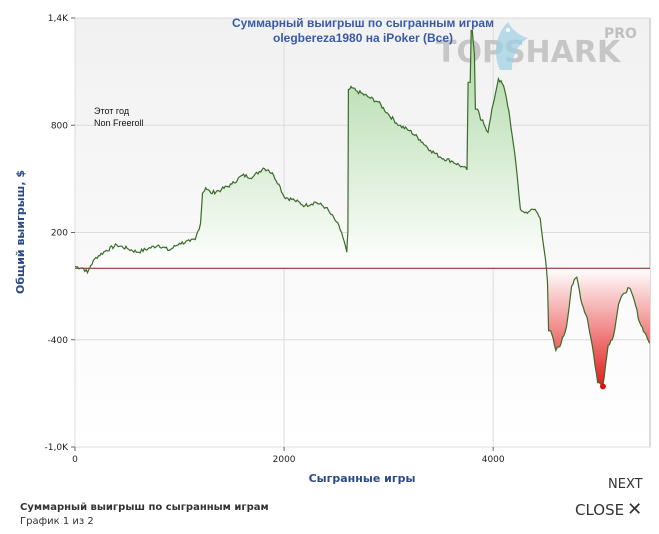 The height and width of the screenshot is (534, 659). What do you see at coordinates (635, 509) in the screenshot?
I see `close-icon: ✕` at bounding box center [635, 509].